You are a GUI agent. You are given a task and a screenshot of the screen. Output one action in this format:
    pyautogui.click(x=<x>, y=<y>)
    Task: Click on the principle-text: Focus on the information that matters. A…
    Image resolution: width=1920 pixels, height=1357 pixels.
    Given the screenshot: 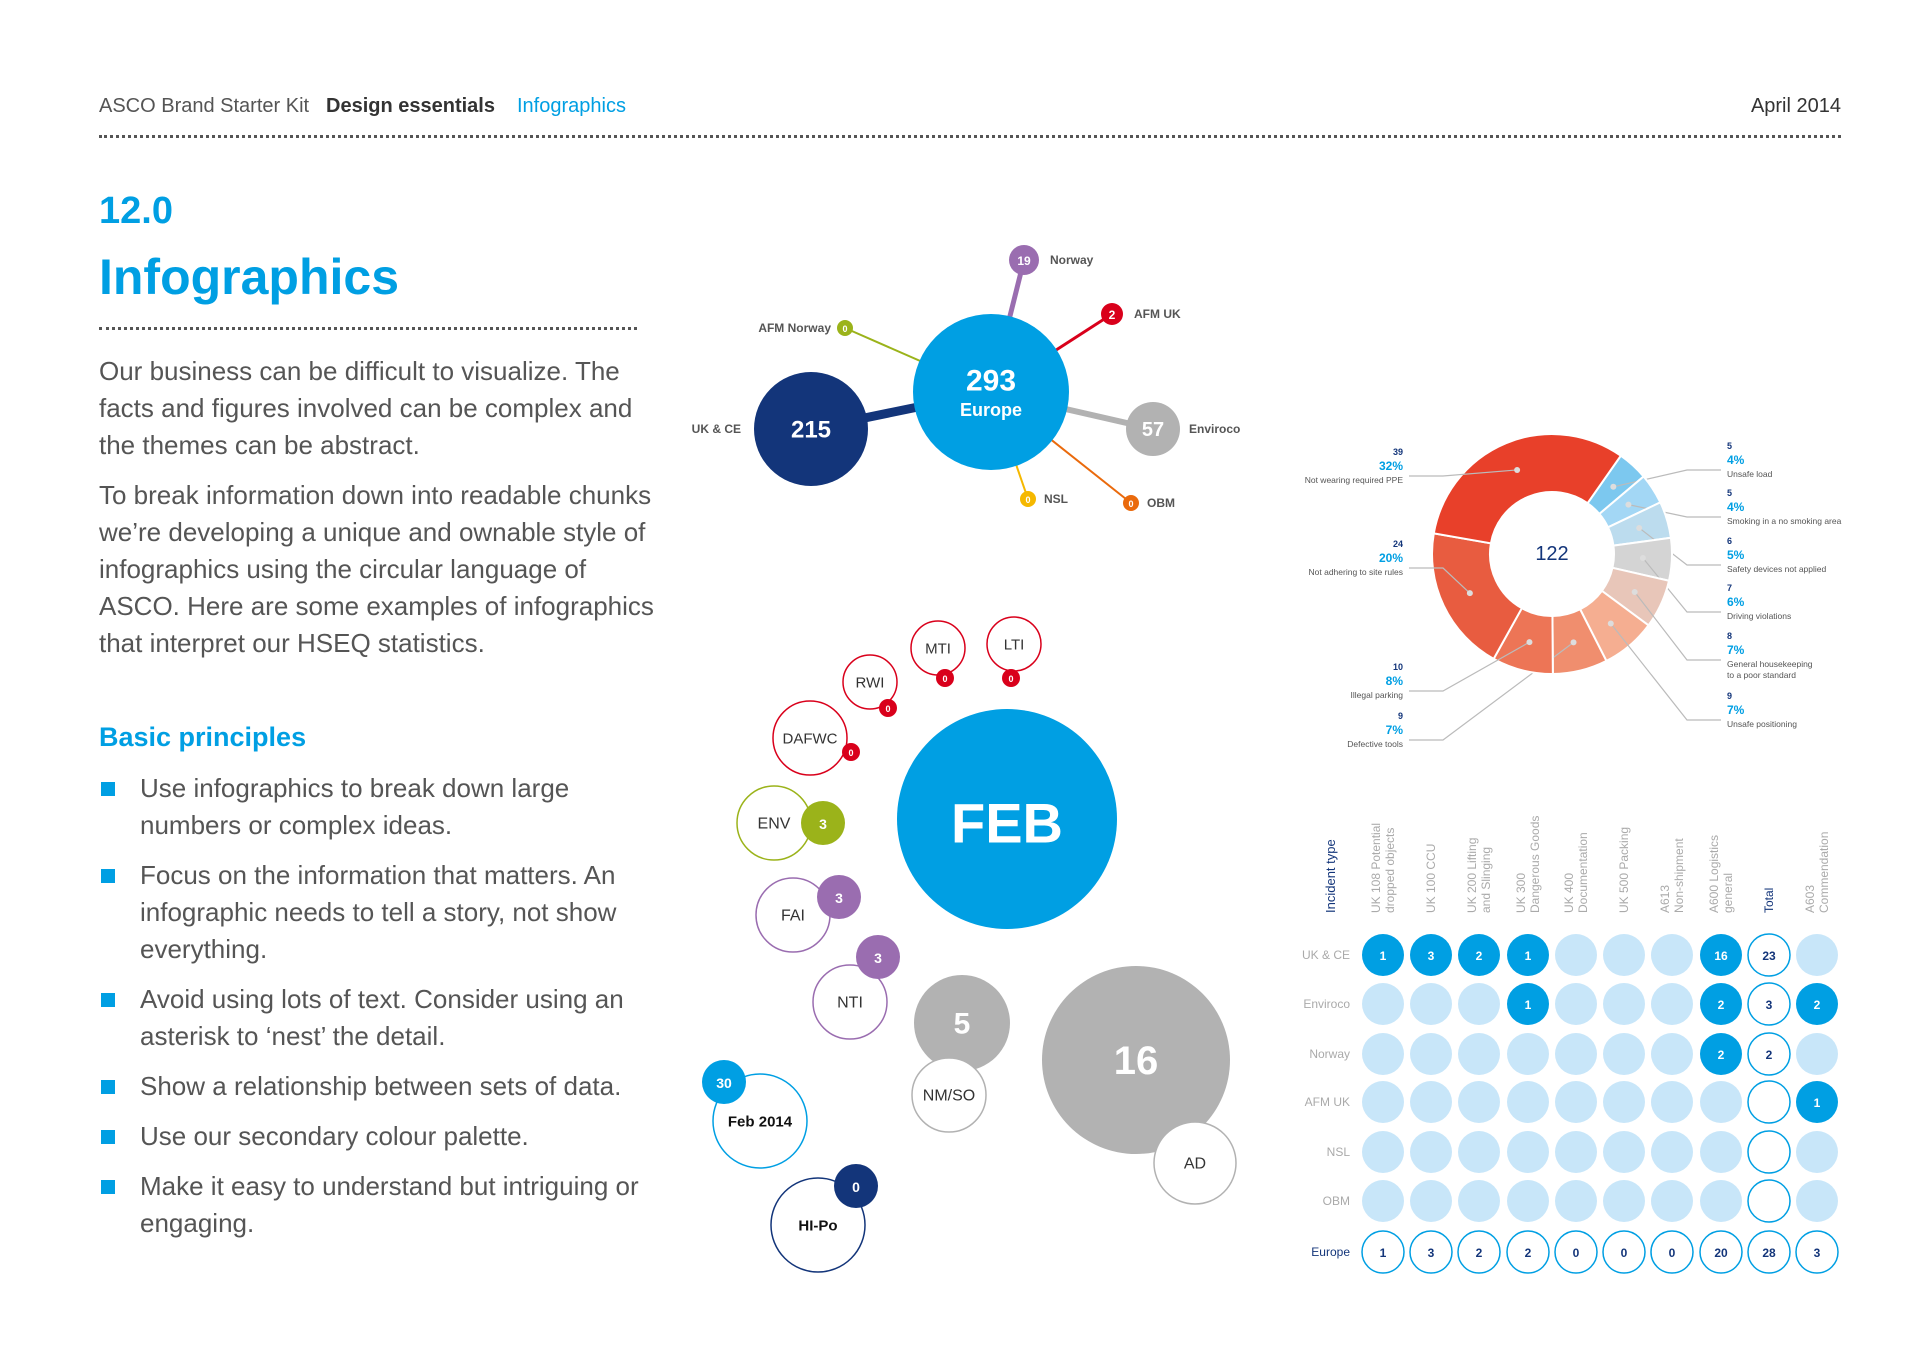 What is the action you would take?
    pyautogui.click(x=378, y=912)
    